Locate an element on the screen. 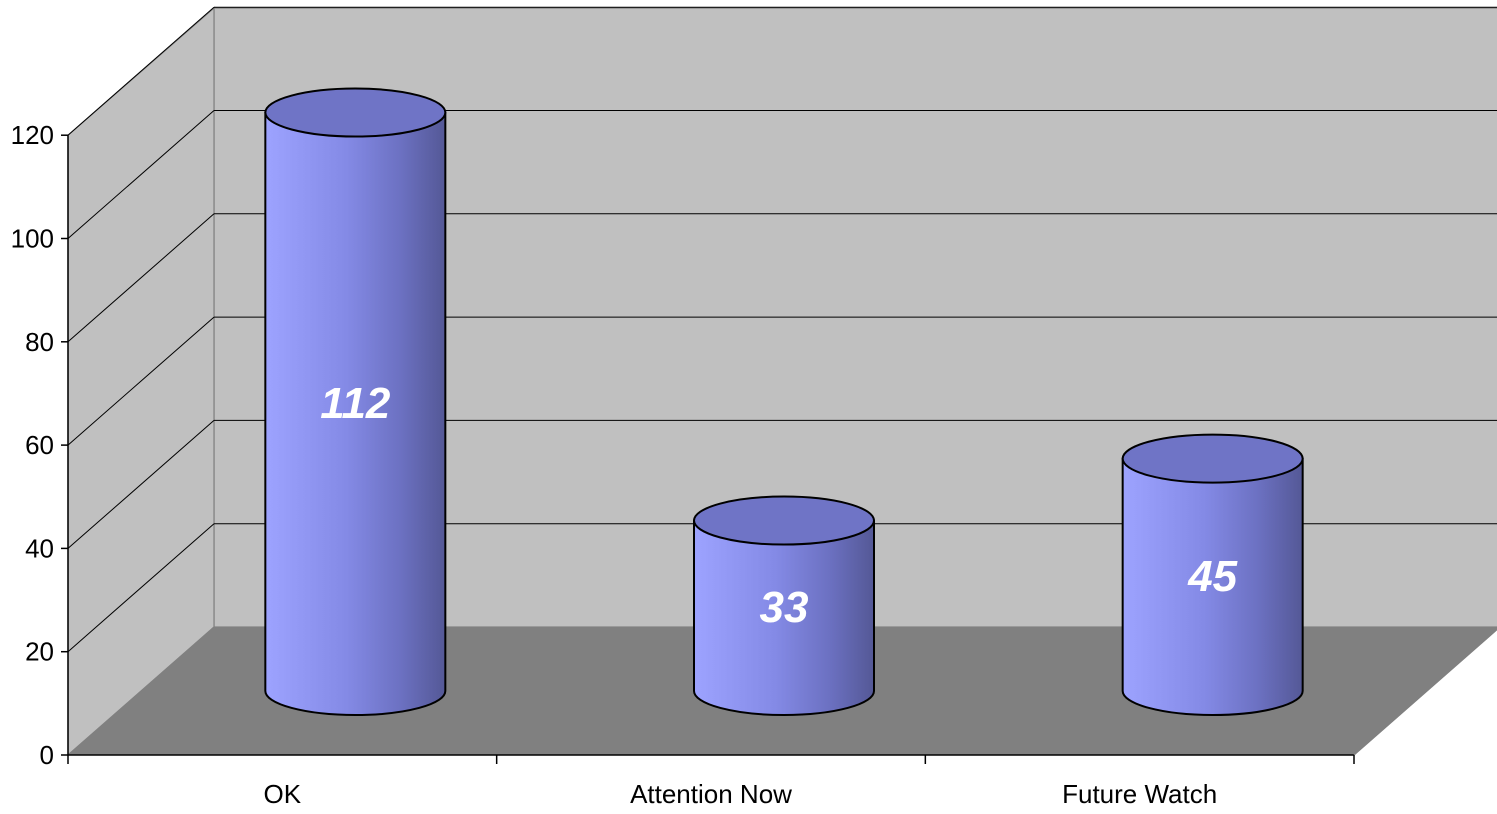  data-label: 112 is located at coordinates (355, 403).